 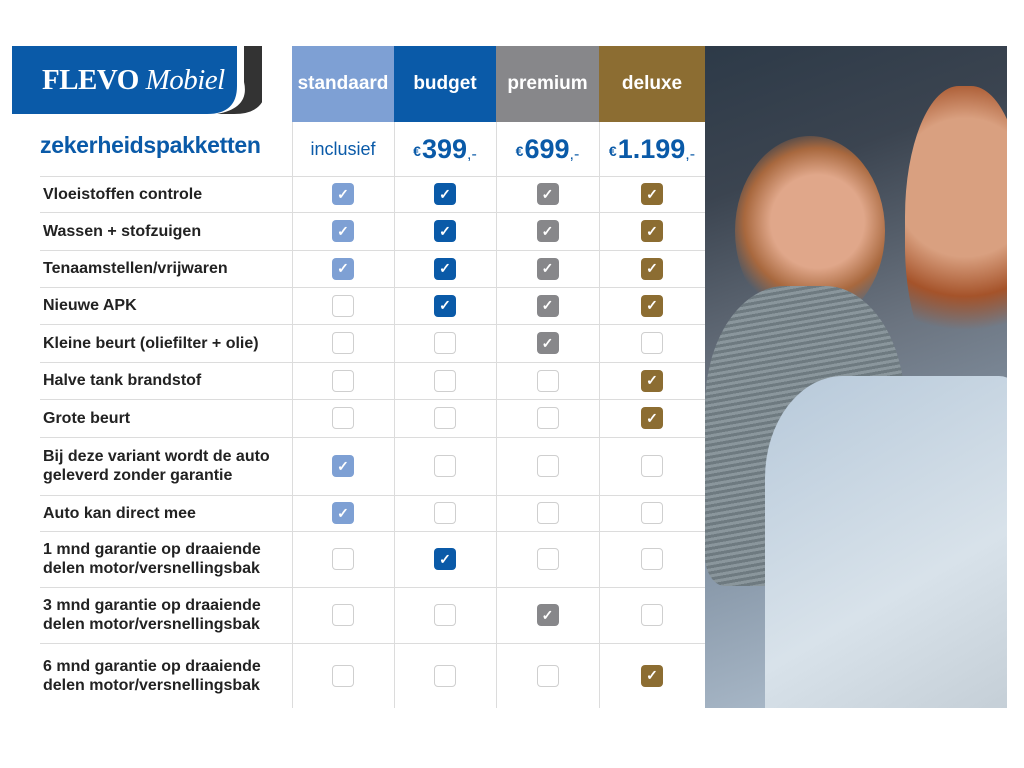 I want to click on package-header-premium: premium, so click(x=547, y=84).